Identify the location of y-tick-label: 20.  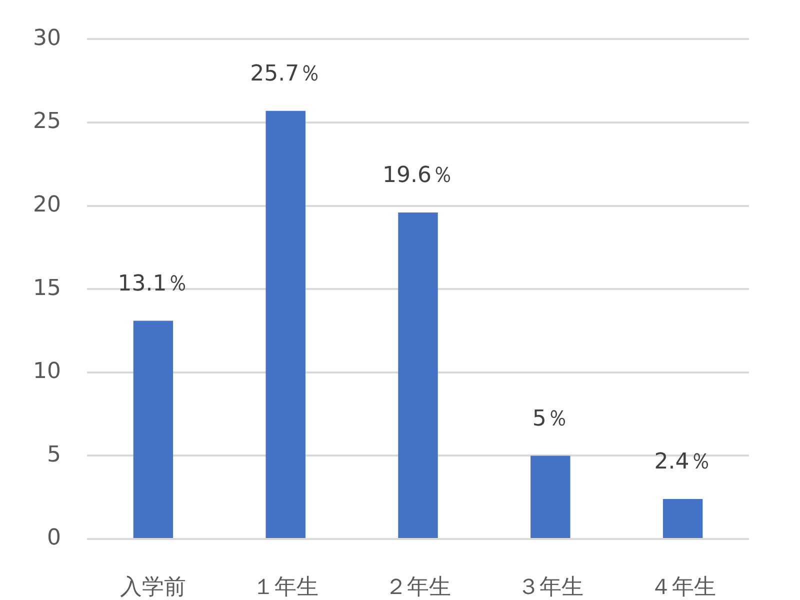
(47, 205).